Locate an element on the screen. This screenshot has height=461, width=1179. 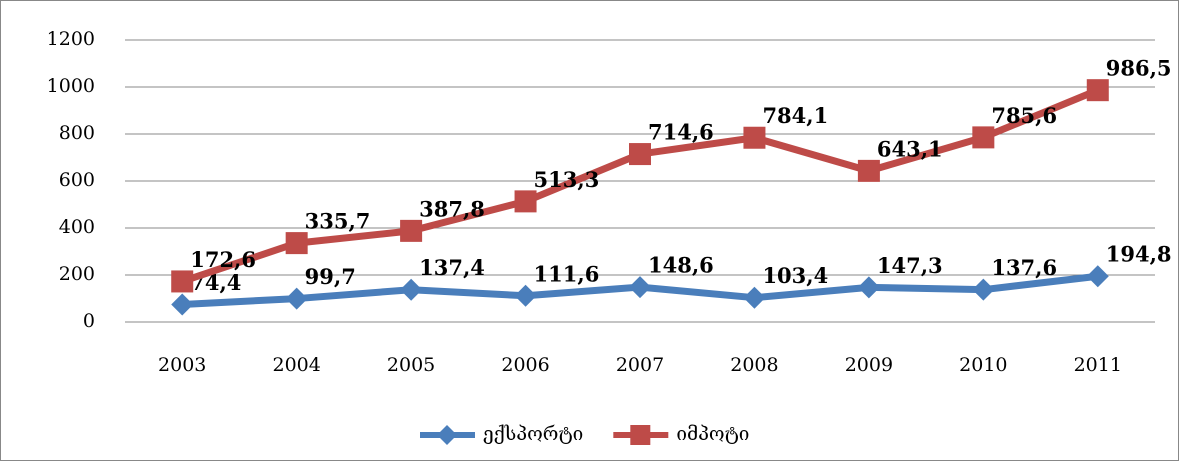
x-tick-label: 2007 is located at coordinates (640, 365).